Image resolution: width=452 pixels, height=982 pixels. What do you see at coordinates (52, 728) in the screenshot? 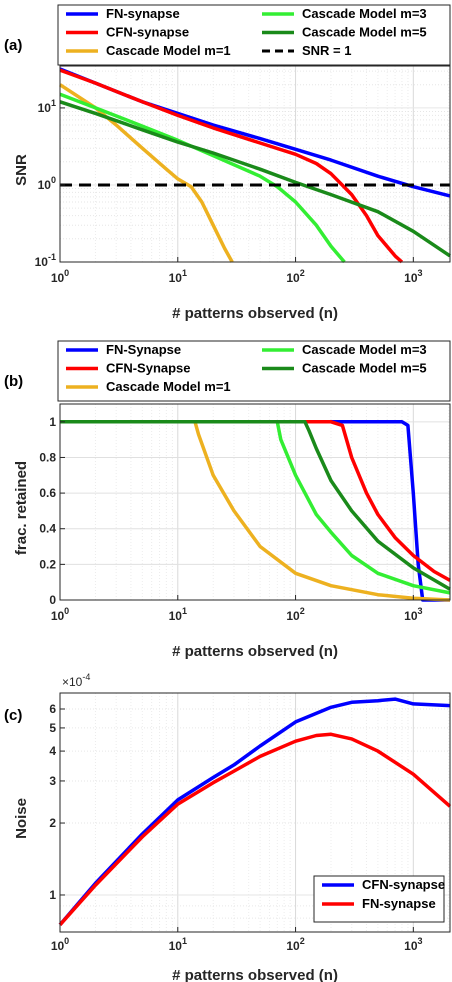
I see `y-tick-label: 5` at bounding box center [52, 728].